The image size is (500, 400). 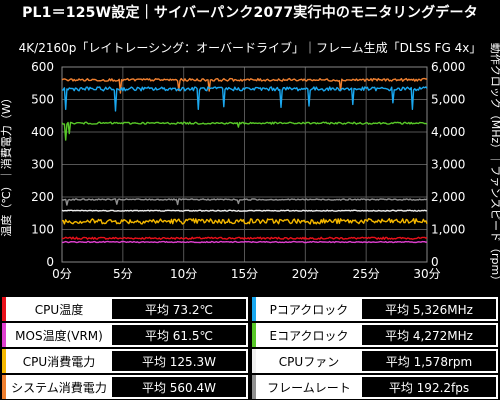 What do you see at coordinates (179, 361) in the screenshot?
I see `legend-value: 平均 125.3W` at bounding box center [179, 361].